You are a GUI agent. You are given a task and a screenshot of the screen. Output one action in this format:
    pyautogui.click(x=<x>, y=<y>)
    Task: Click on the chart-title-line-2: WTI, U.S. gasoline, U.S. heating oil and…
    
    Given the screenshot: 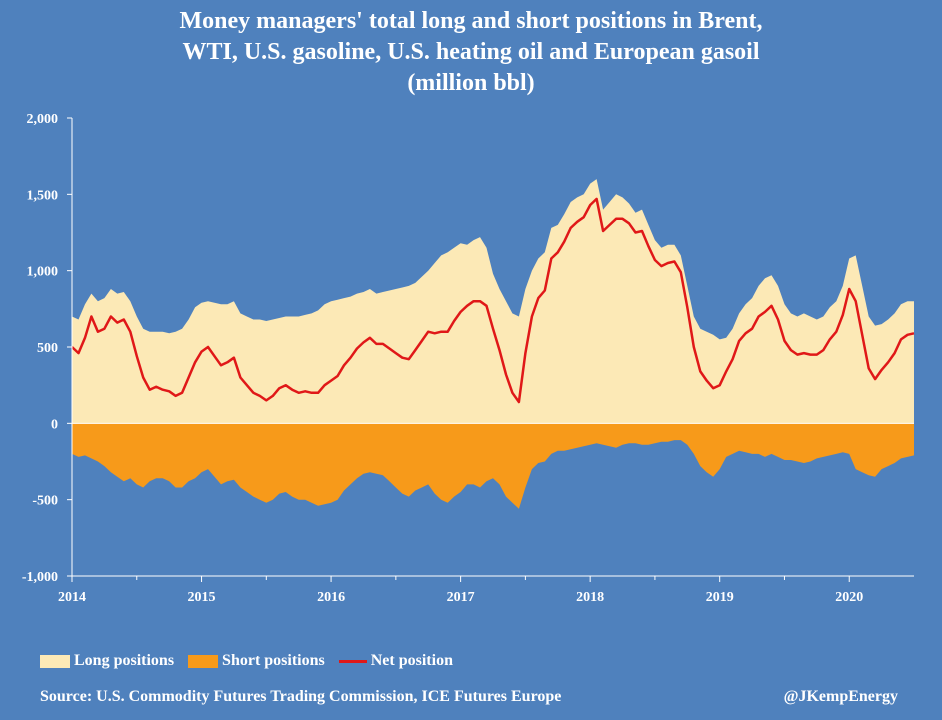 What is the action you would take?
    pyautogui.click(x=471, y=52)
    